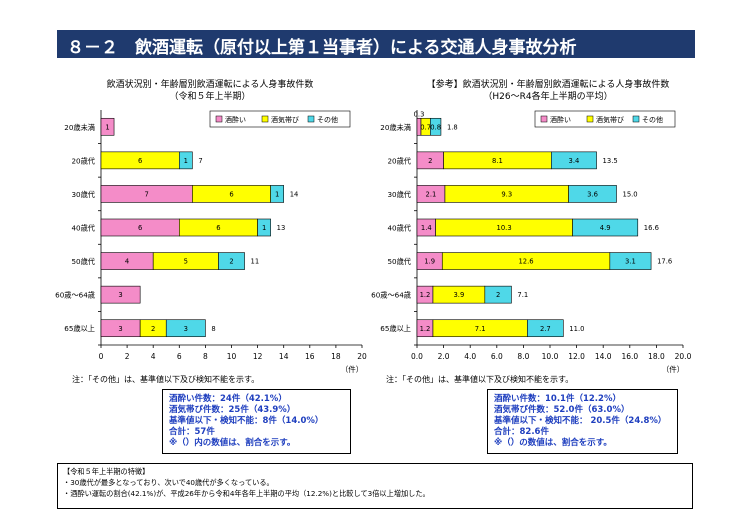 This screenshot has width=750, height=530. Describe the element at coordinates (153, 356) in the screenshot. I see `left-x-tick-label: 4` at that location.